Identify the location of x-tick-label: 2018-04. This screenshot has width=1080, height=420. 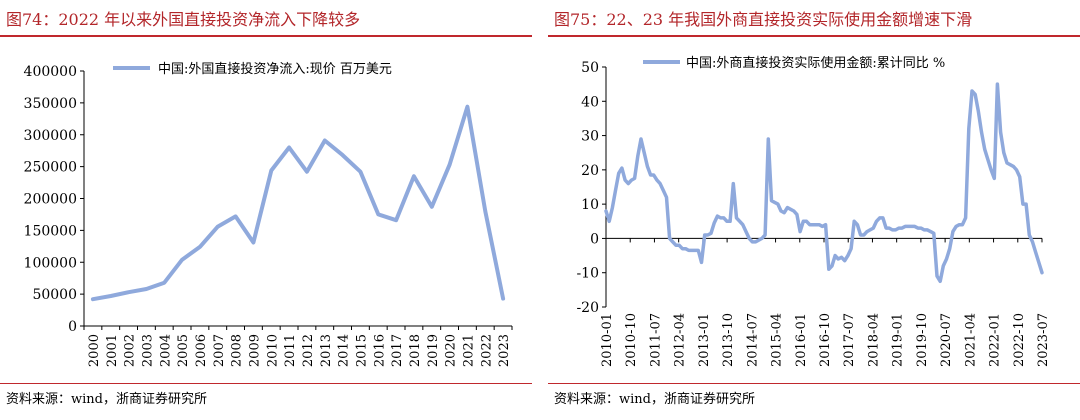
(873, 340).